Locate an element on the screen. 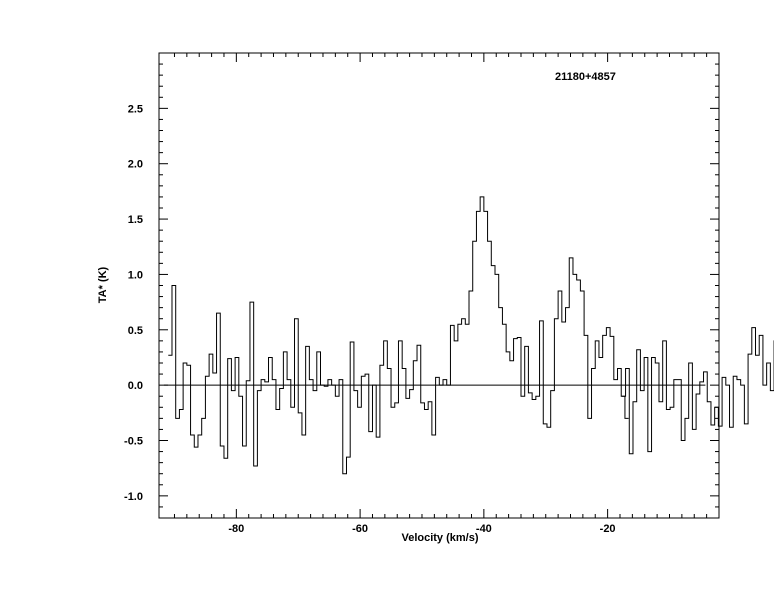 This screenshot has height=612, width=774. x-tick-label: -80 is located at coordinates (236, 529).